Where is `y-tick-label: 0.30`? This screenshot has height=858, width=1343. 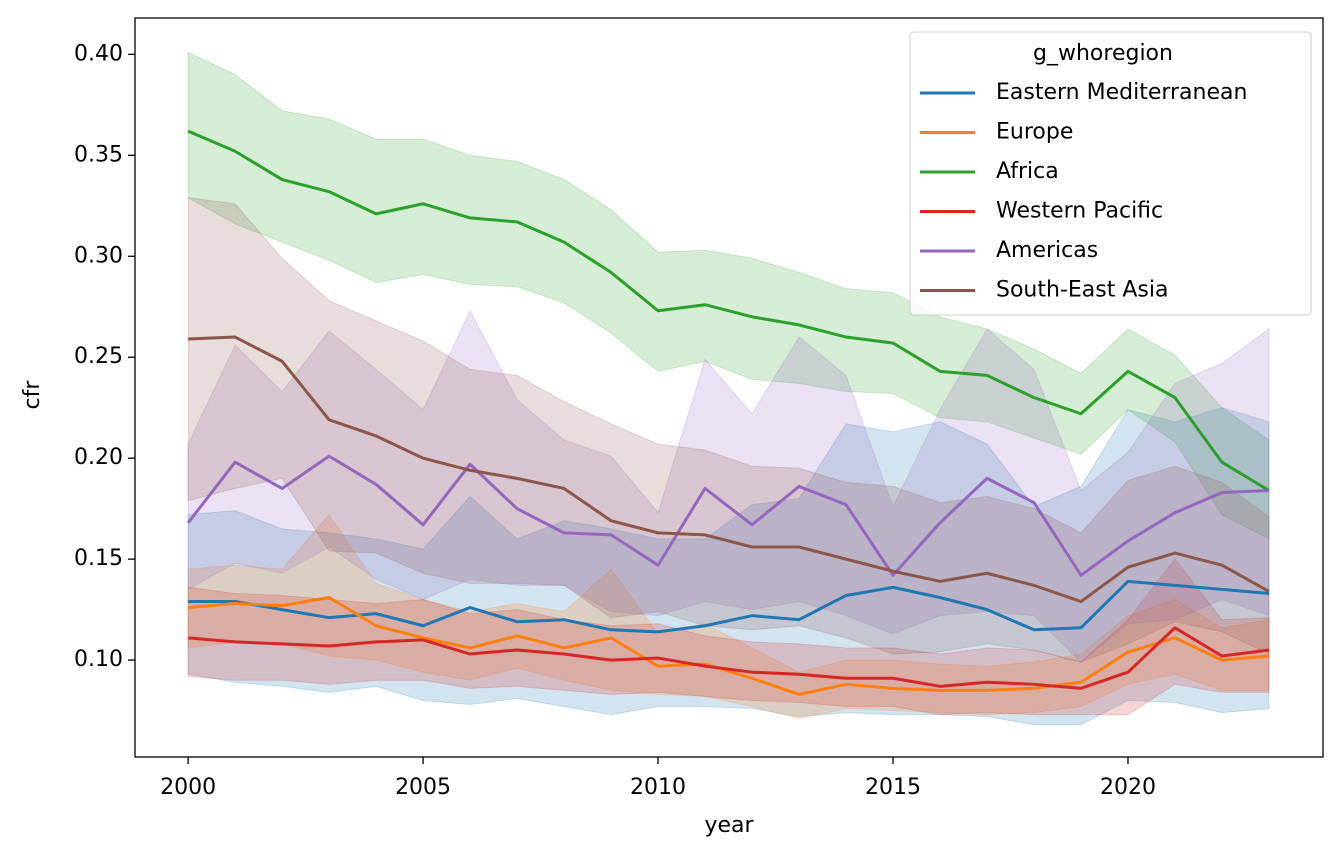
y-tick-label: 0.30 is located at coordinates (98, 255).